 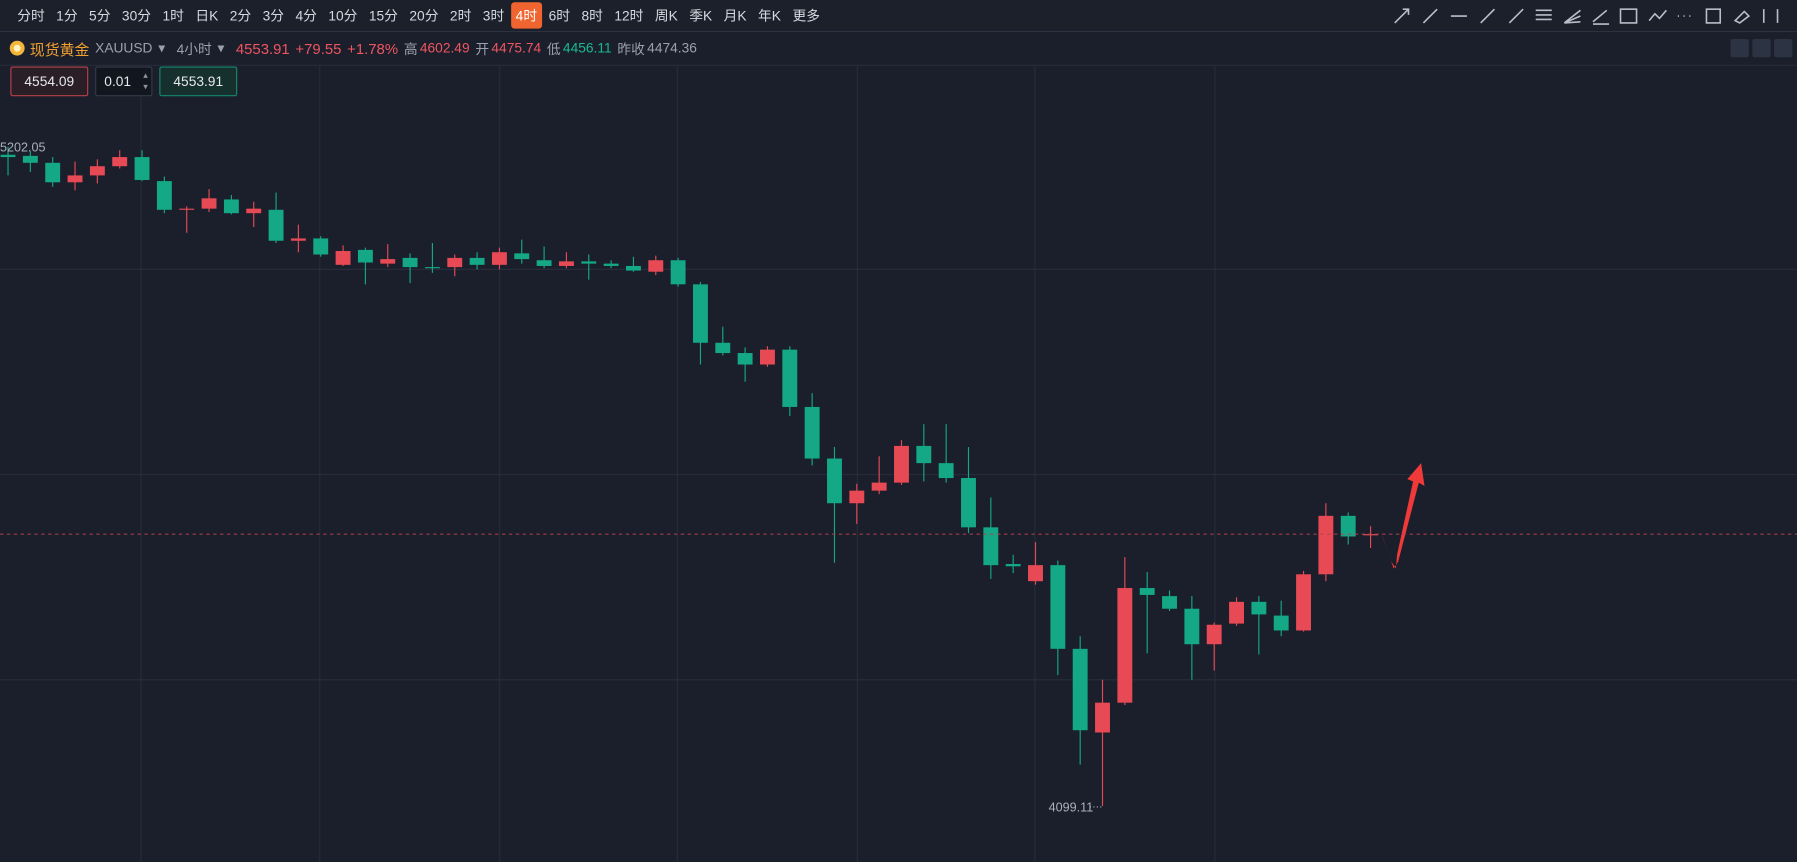 I want to click on period-tab: 日K, so click(x=207, y=16).